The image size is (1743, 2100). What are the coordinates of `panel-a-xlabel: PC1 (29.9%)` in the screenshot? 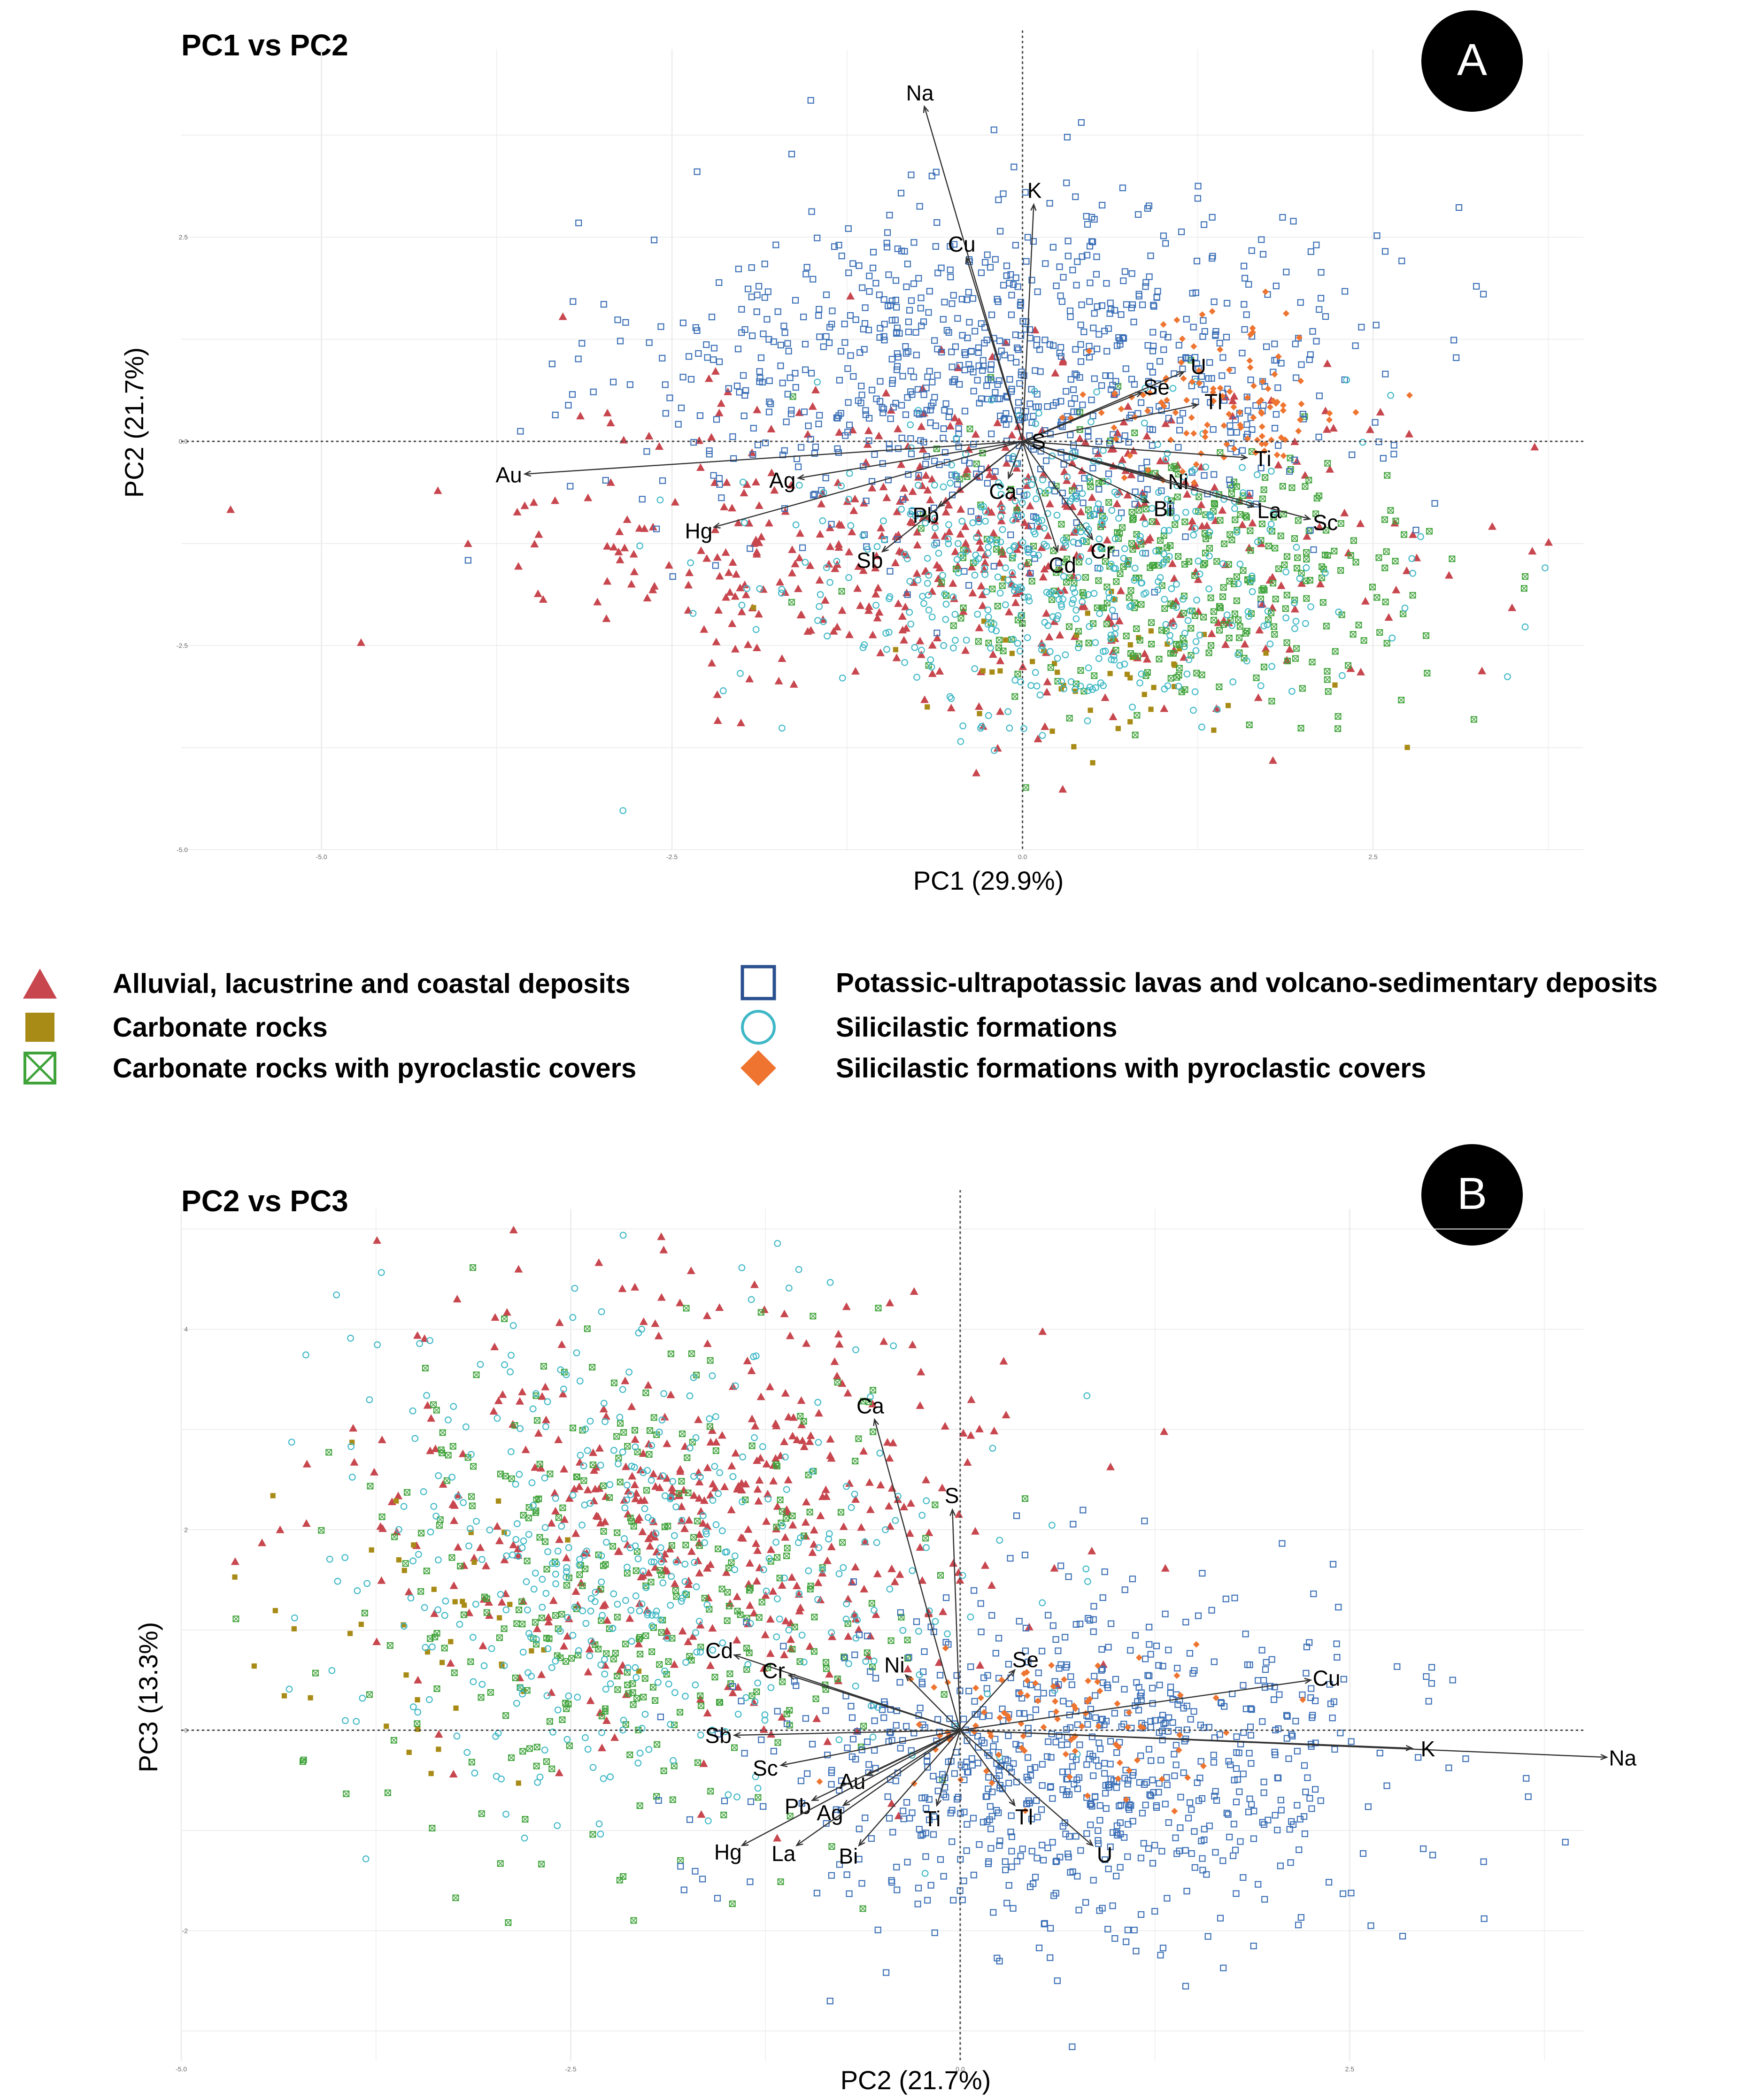 It's located at (988, 880).